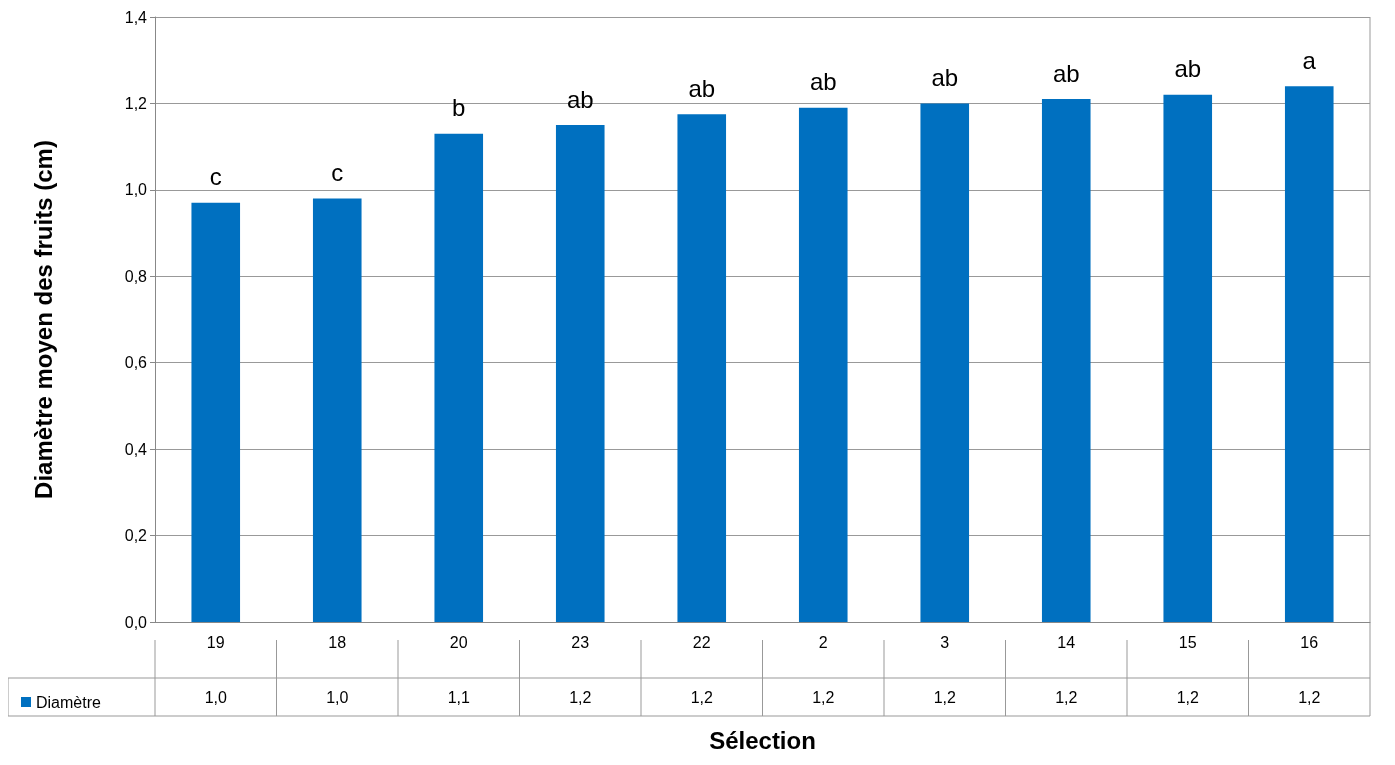 This screenshot has width=1395, height=765. I want to click on x-tick-label: 18, so click(337, 642).